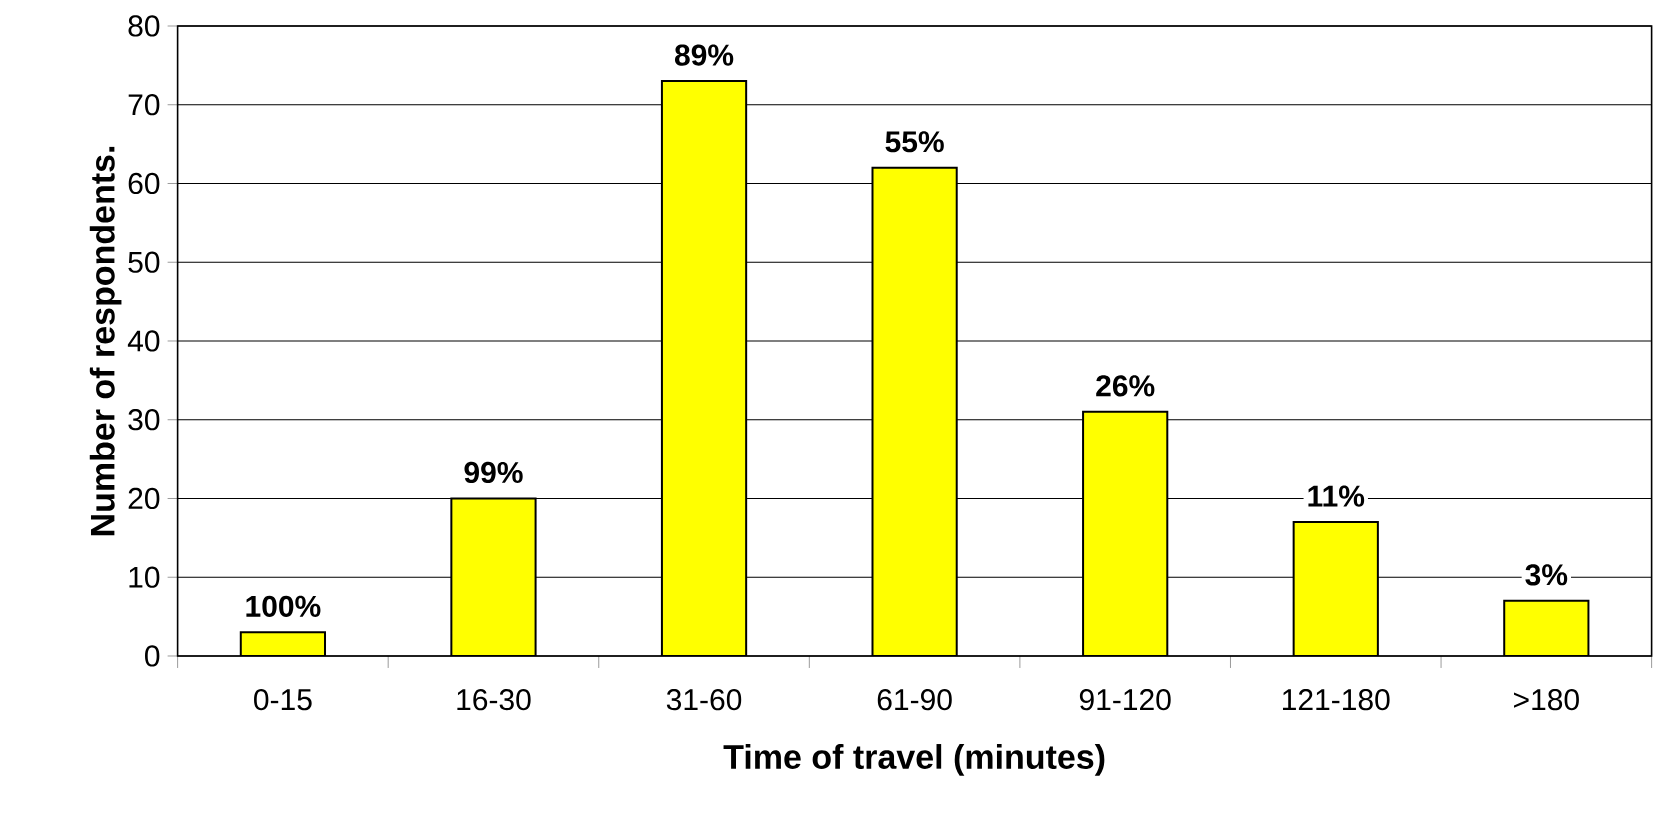 This screenshot has width=1657, height=822. I want to click on x-axis-title: Time of travel (minutes), so click(914, 760).